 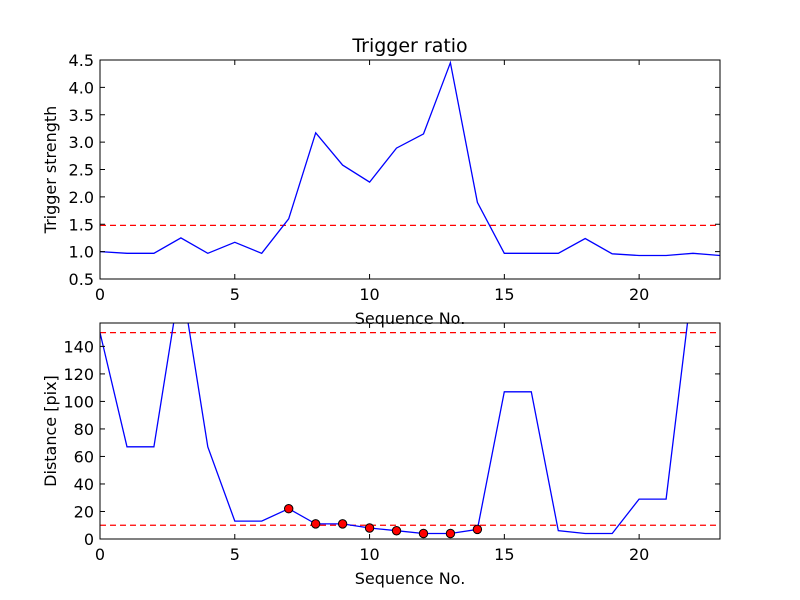 What do you see at coordinates (84, 484) in the screenshot?
I see `y-tick-label: 40` at bounding box center [84, 484].